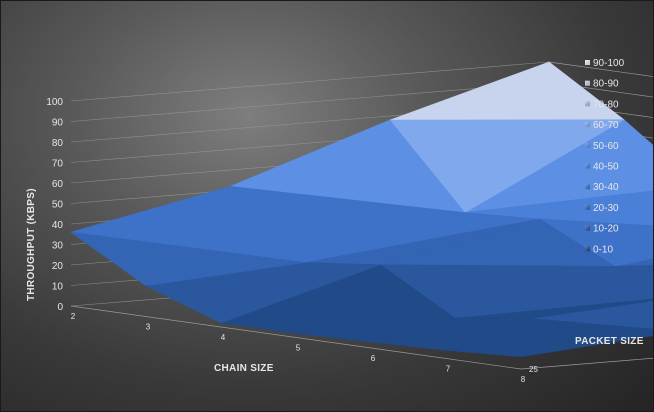  I want to click on legend-label: 0-10, so click(603, 249).